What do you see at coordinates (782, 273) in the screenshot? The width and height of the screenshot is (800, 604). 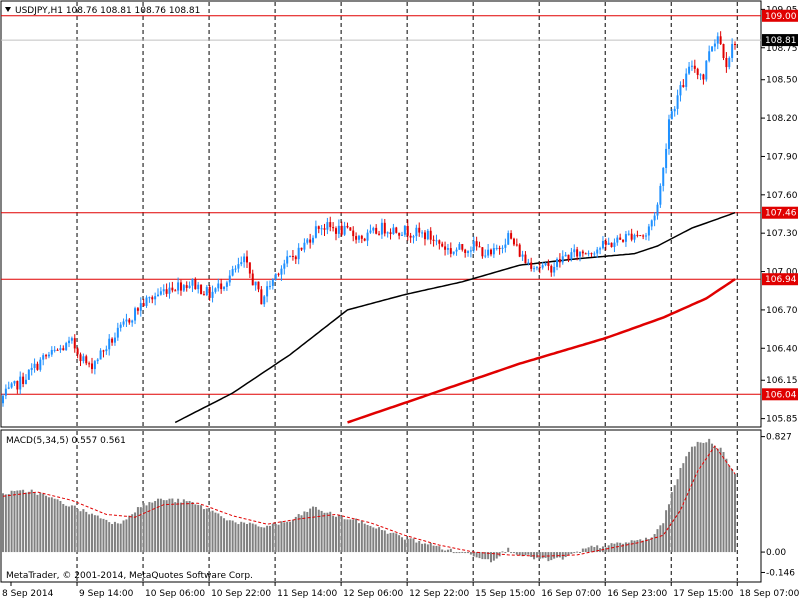 I see `price-tick-label: 107.00` at bounding box center [782, 273].